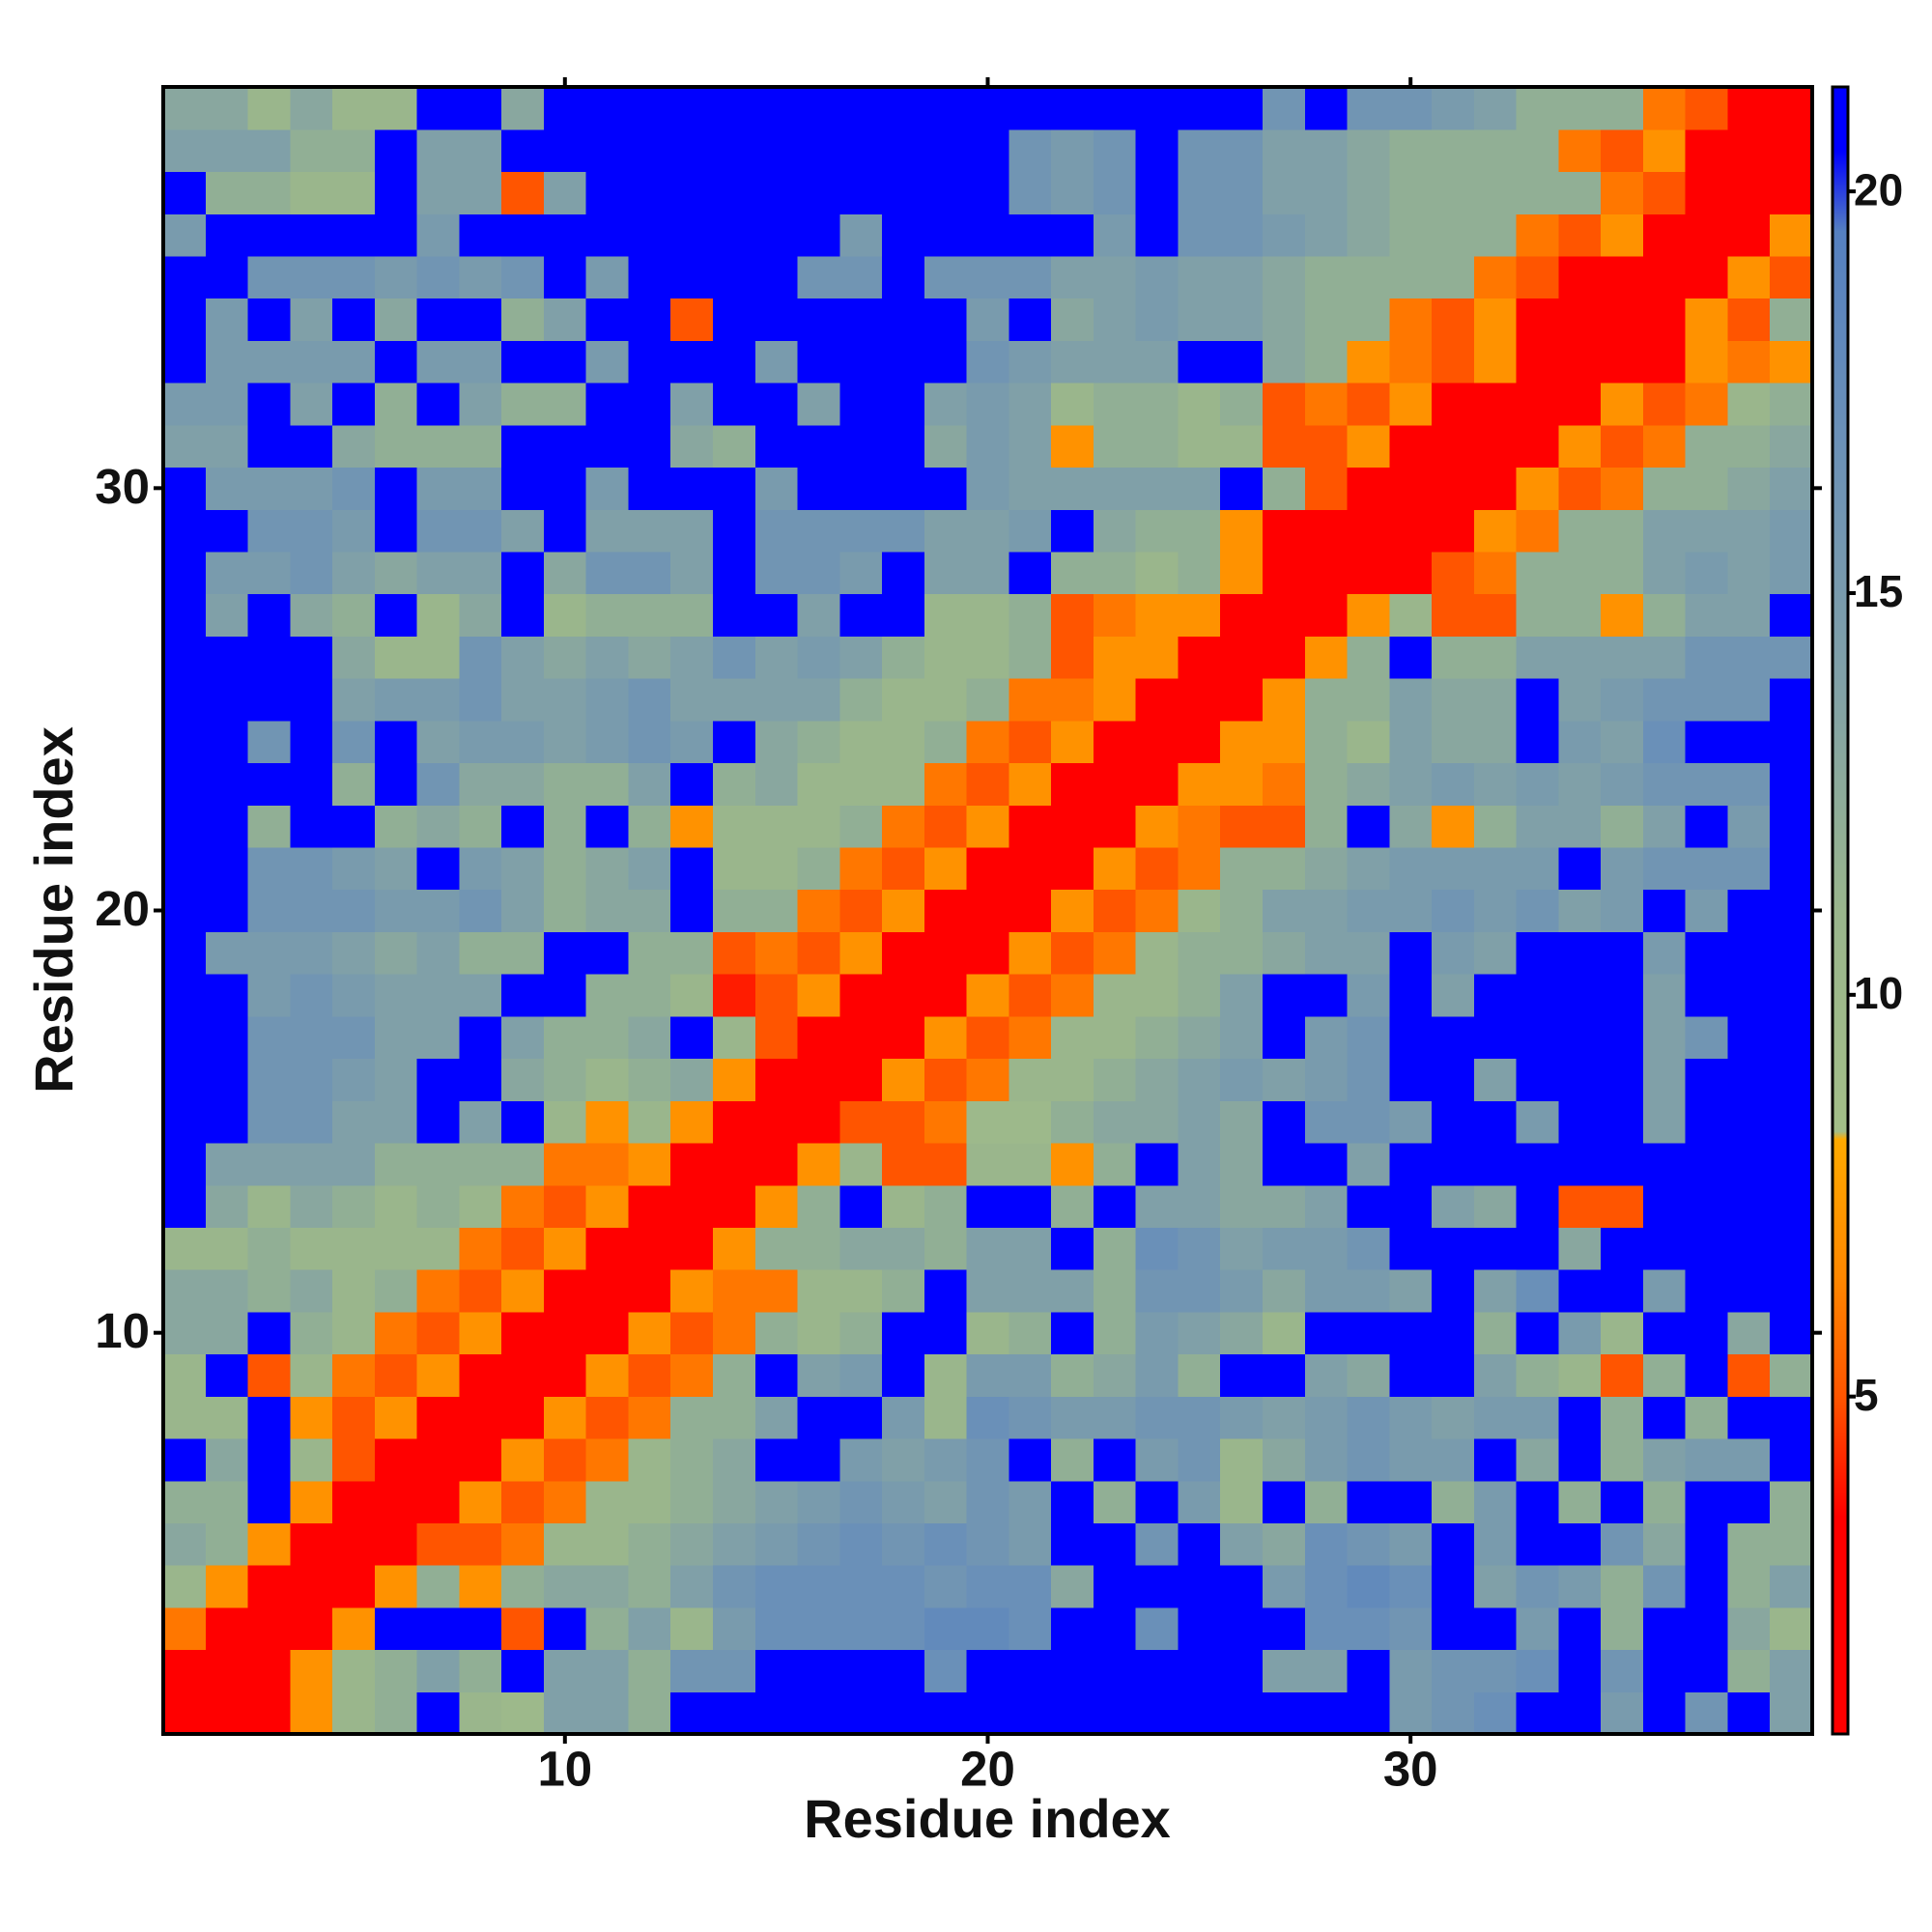  I want to click on colorbar-tick-label: 10, so click(1878, 993).